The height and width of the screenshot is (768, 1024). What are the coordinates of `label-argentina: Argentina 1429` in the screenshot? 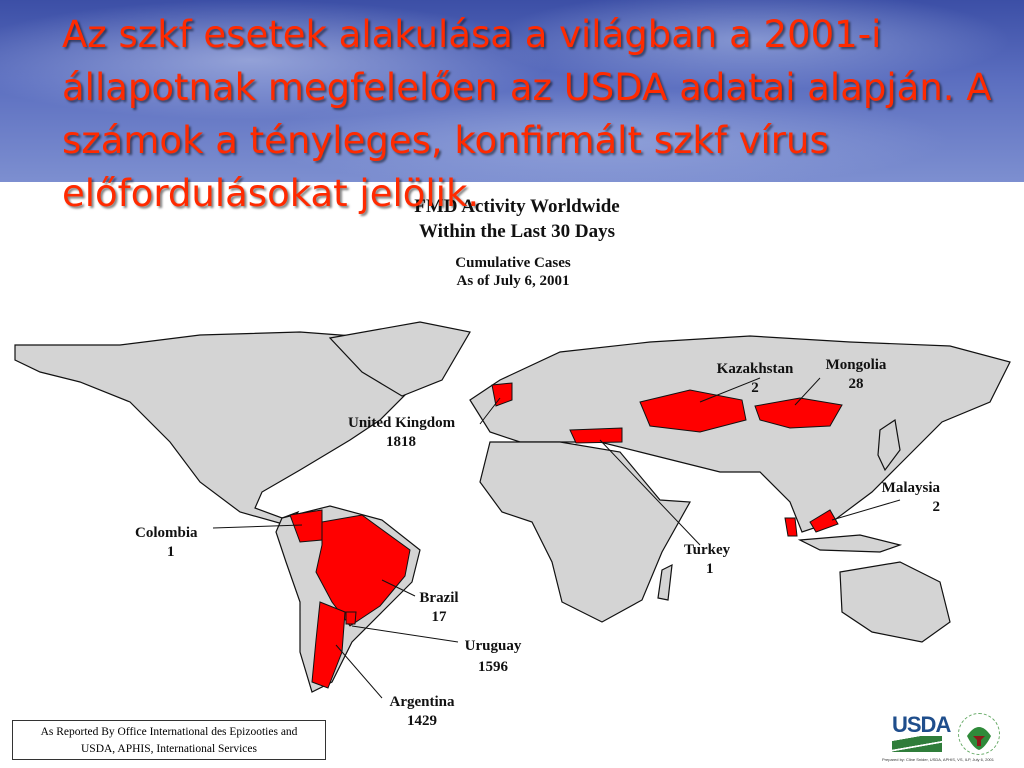 It's located at (422, 711).